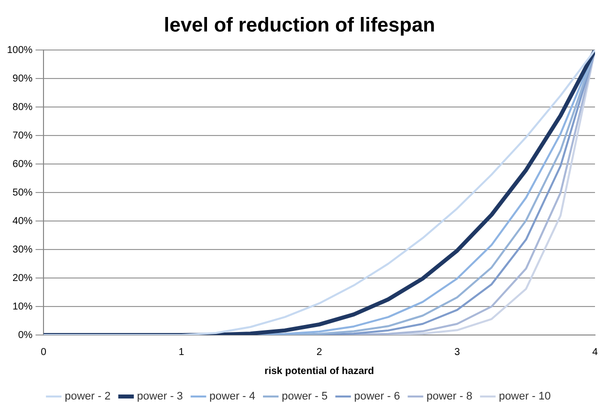 The image size is (609, 416). I want to click on legend-label: power - 8, so click(449, 396).